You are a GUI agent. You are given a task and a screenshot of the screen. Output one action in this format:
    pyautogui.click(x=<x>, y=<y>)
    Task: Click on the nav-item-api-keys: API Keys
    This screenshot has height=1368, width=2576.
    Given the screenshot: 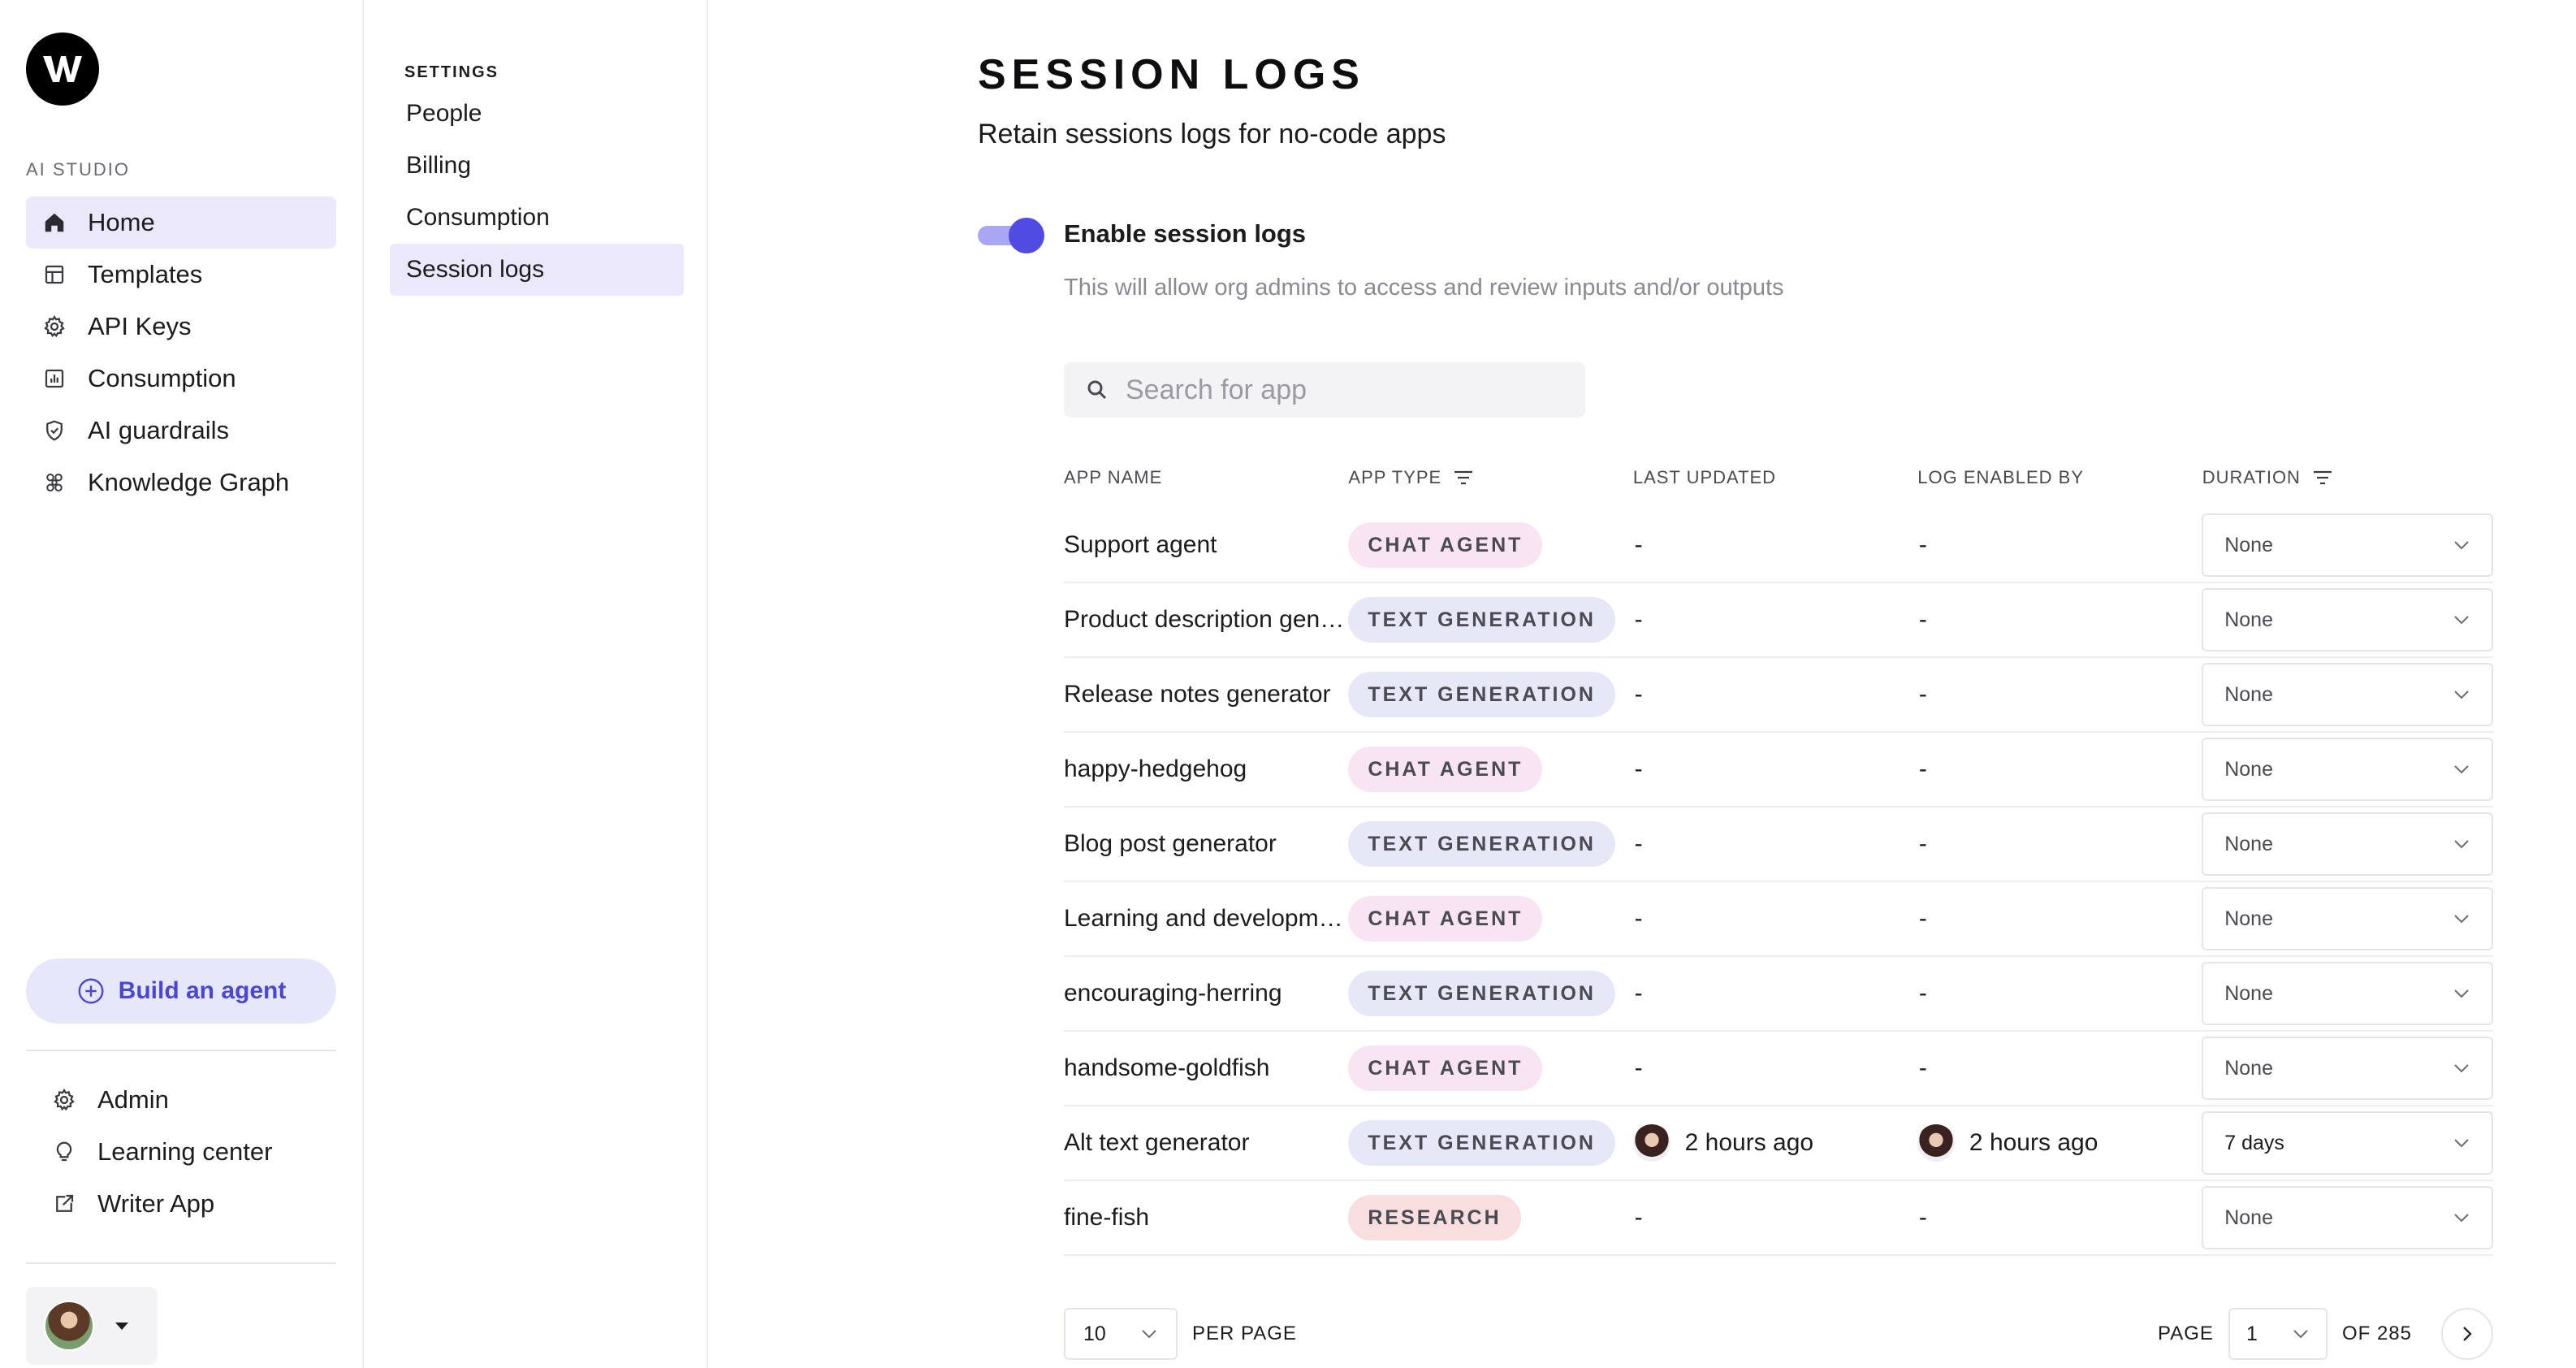 What is the action you would take?
    pyautogui.click(x=181, y=327)
    